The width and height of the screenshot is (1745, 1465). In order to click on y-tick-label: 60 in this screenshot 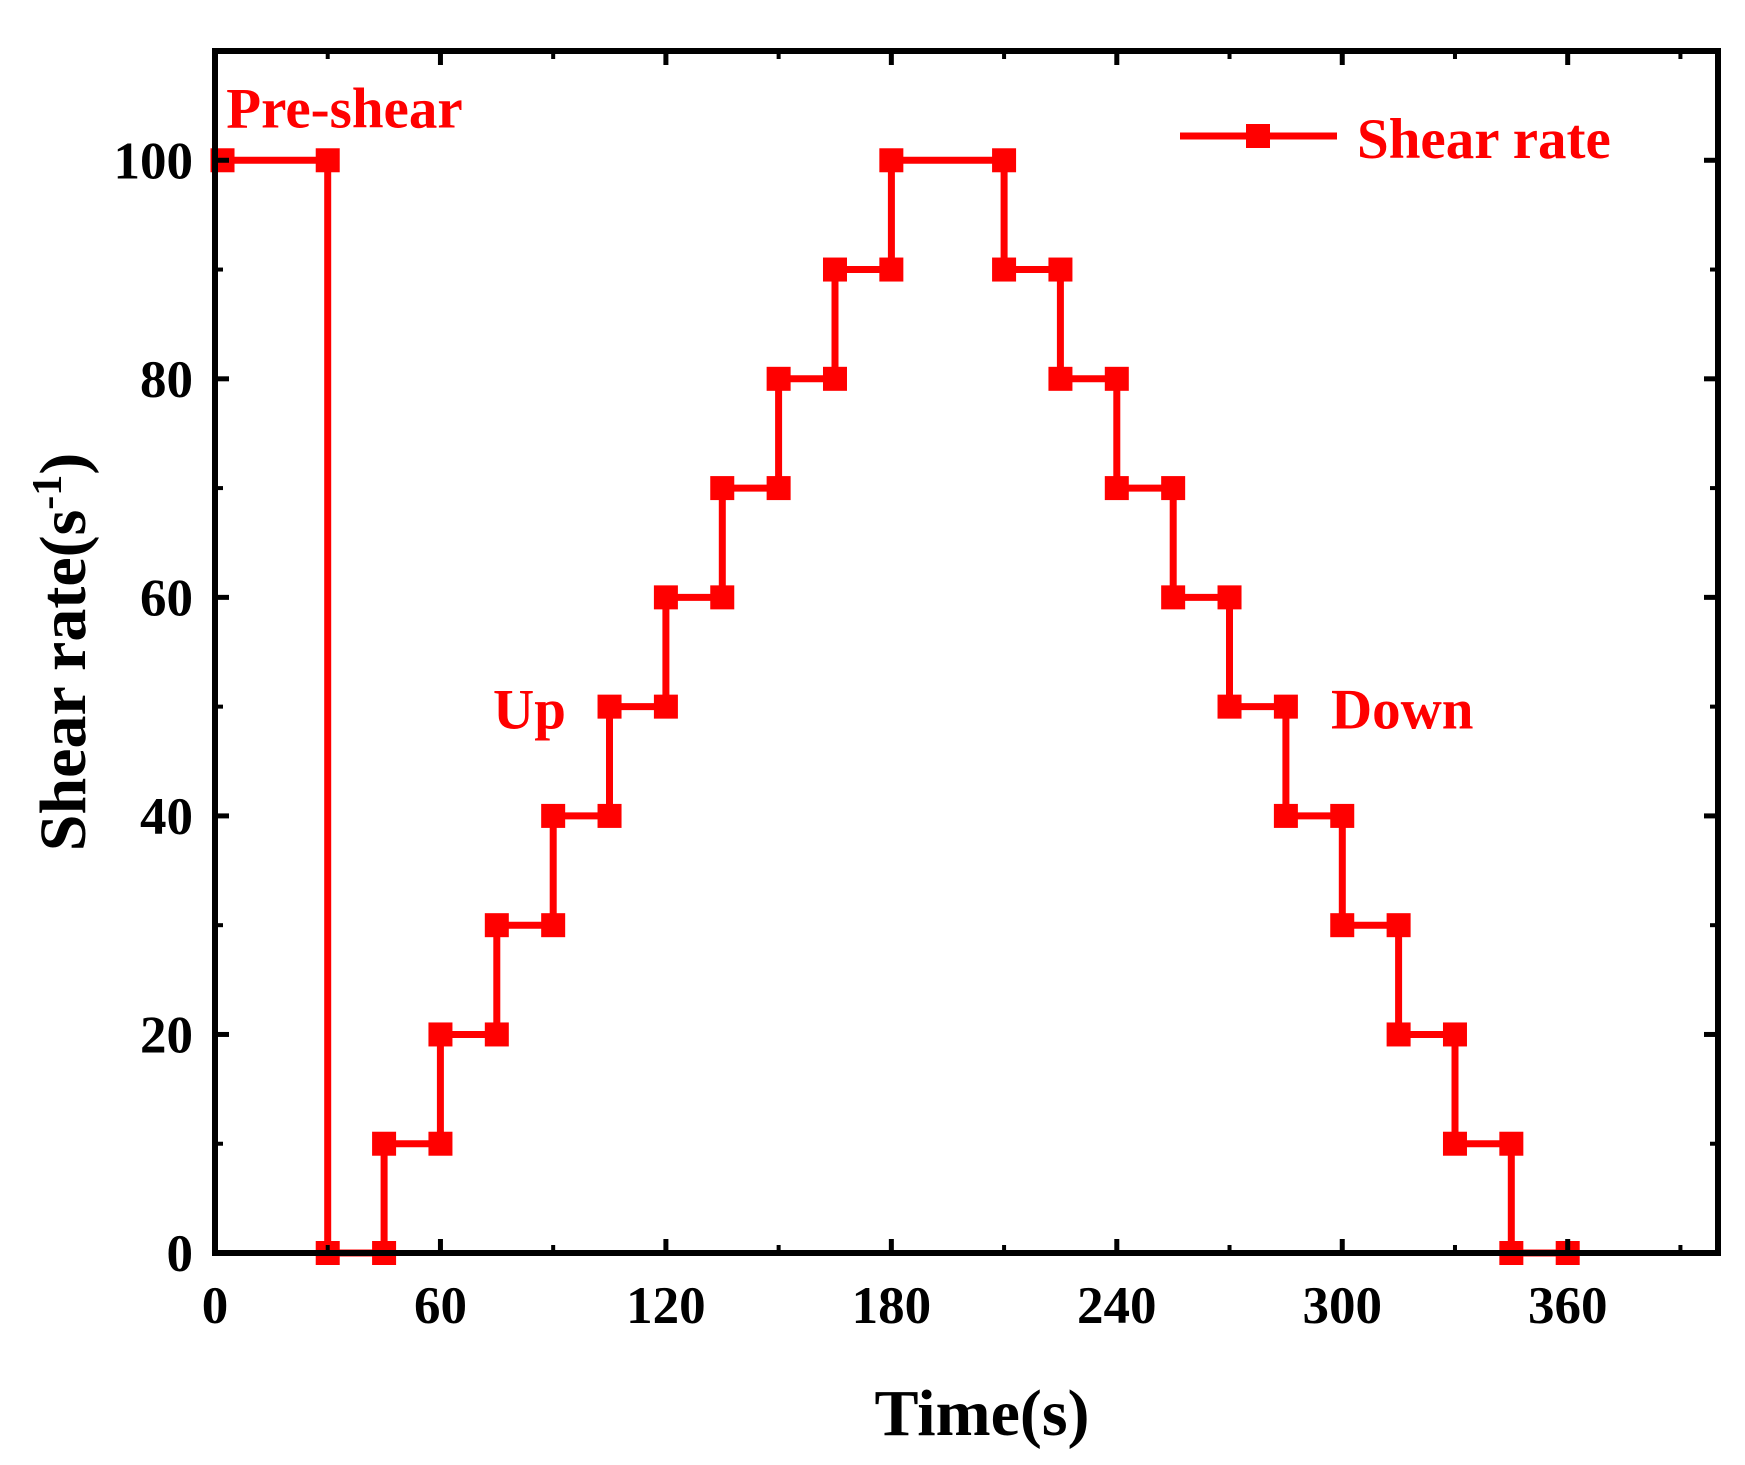, I will do `click(166, 598)`.